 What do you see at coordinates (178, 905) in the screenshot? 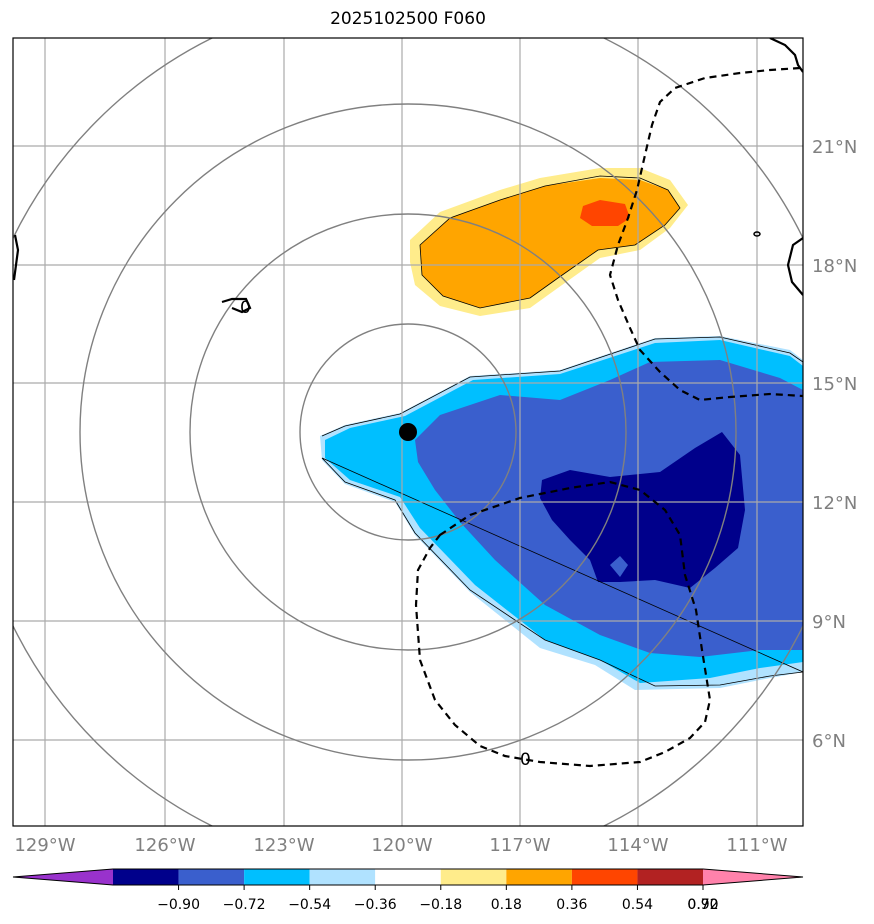
I see `colorbar-tick-label: −0.90` at bounding box center [178, 905].